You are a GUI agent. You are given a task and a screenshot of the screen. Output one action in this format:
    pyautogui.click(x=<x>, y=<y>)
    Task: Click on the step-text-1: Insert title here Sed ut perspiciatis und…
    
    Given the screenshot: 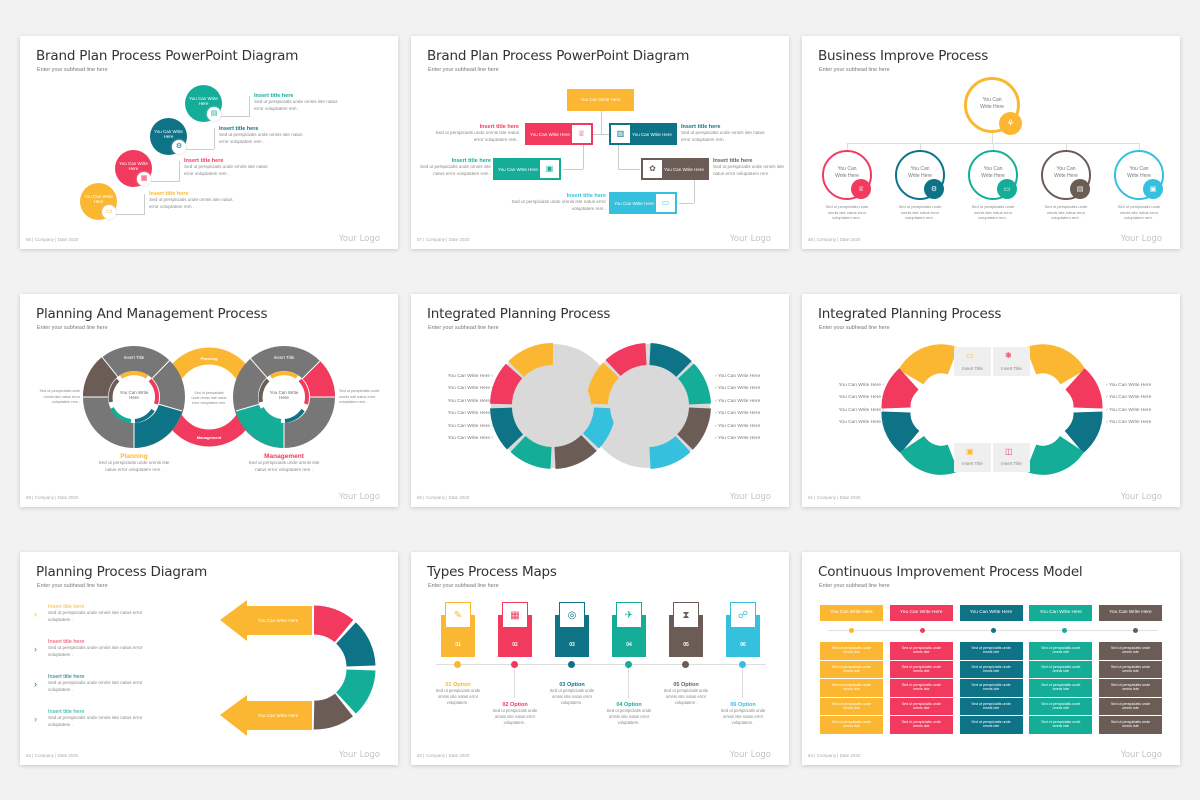 What is the action you would take?
    pyautogui.click(x=191, y=200)
    